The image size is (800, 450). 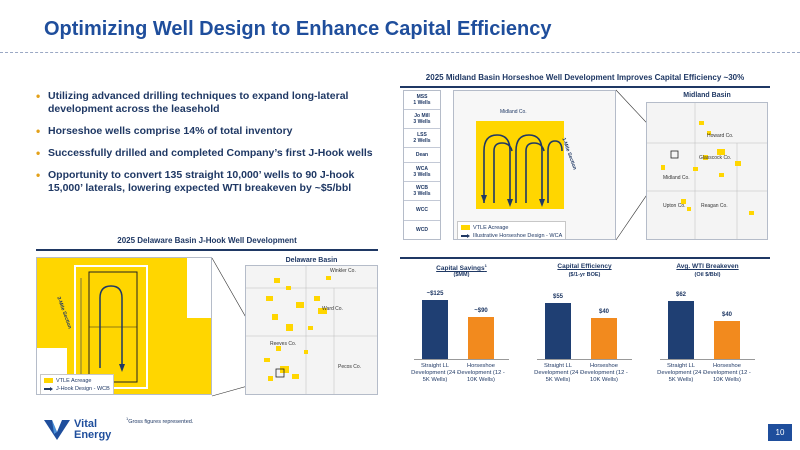 I want to click on chart-value-label: $62, so click(x=680, y=294).